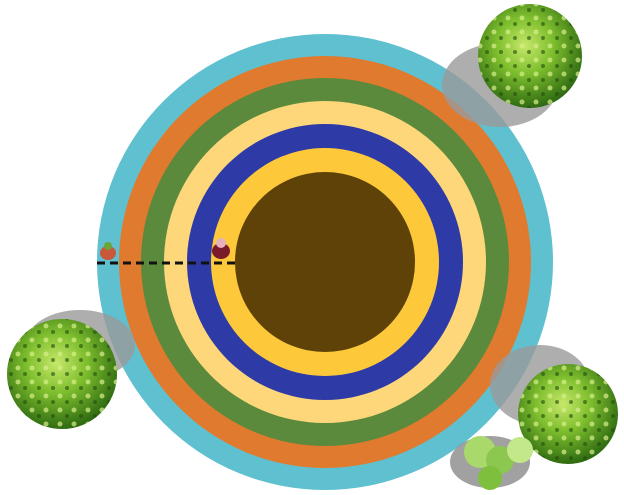 This screenshot has width=624, height=495. What do you see at coordinates (554, 404) in the screenshot?
I see `tree-bottom-right` at bounding box center [554, 404].